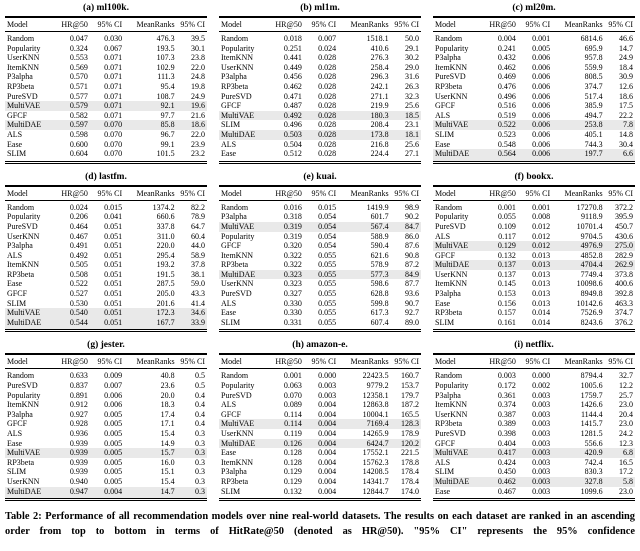 The width and height of the screenshot is (640, 551). Describe the element at coordinates (21, 38) in the screenshot. I see `model-name-cell: Random` at that location.